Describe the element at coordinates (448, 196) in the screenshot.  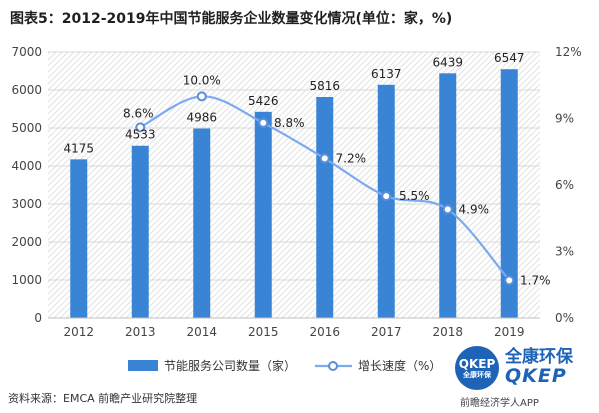
I see `bar-2018` at that location.